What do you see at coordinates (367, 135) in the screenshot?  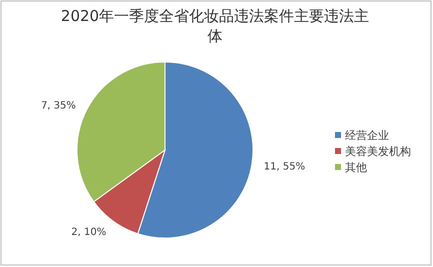 I see `legend-label: 经营企业` at bounding box center [367, 135].